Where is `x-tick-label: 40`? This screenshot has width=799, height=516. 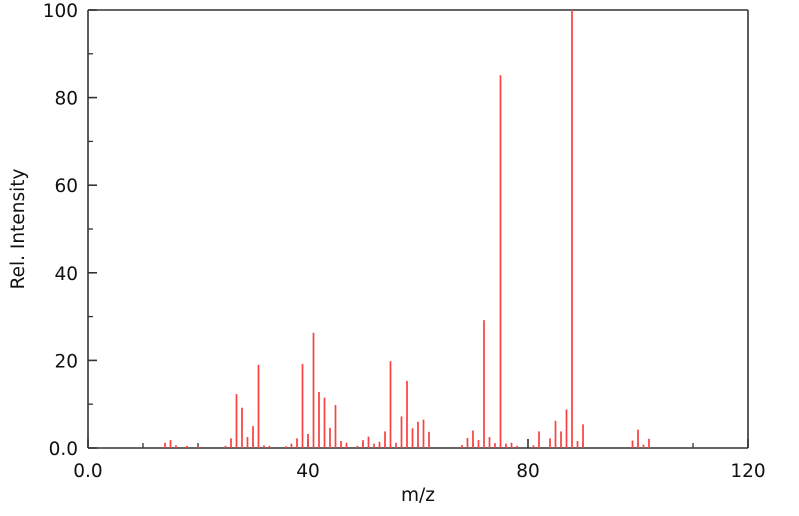 x-tick-label: 40 is located at coordinates (308, 471).